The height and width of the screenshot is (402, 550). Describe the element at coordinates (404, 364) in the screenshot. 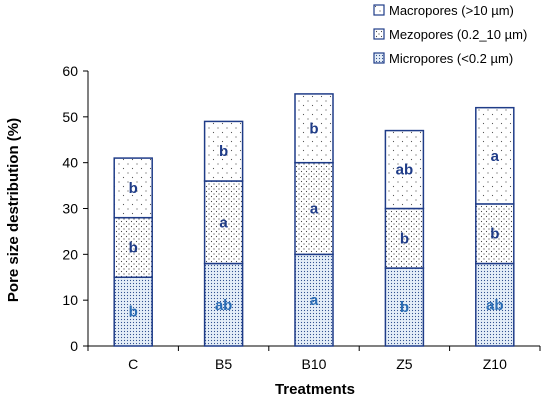

I see `x-tick-label: Z5` at that location.